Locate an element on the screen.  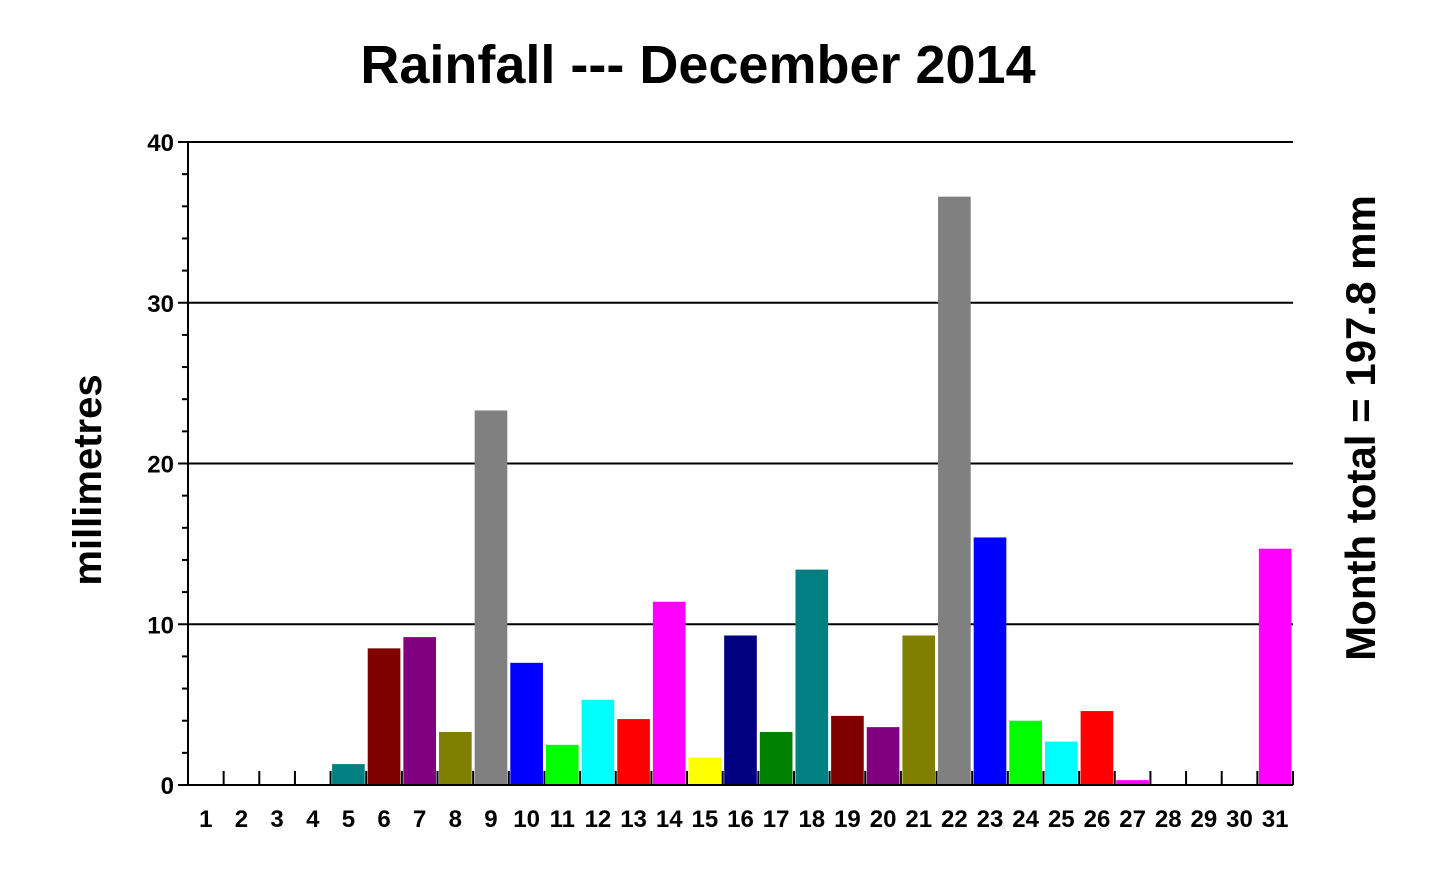
x-tick-label: 25 is located at coordinates (1061, 819).